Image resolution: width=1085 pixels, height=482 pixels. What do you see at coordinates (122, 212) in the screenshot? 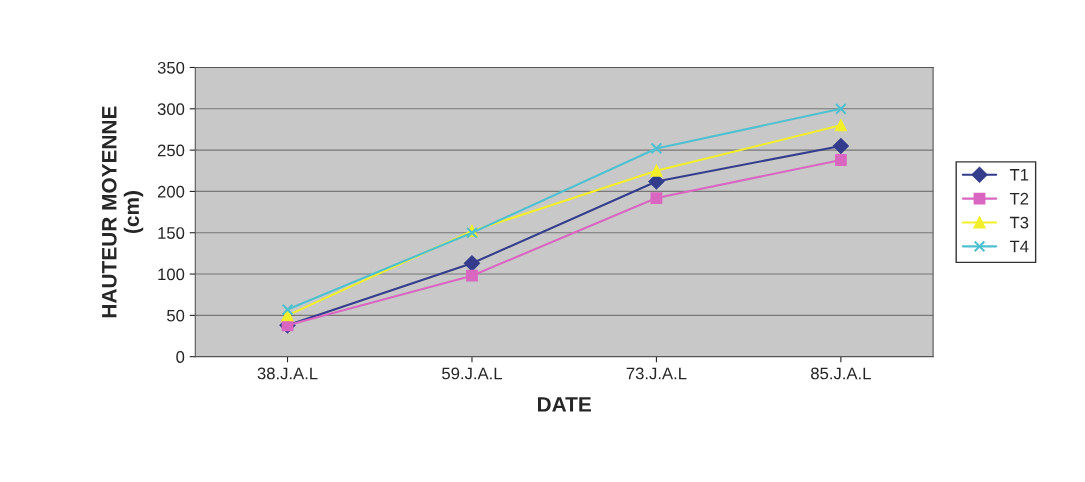
I see `y-axis-title: HAUTEUR MOYENNE (cm)` at bounding box center [122, 212].